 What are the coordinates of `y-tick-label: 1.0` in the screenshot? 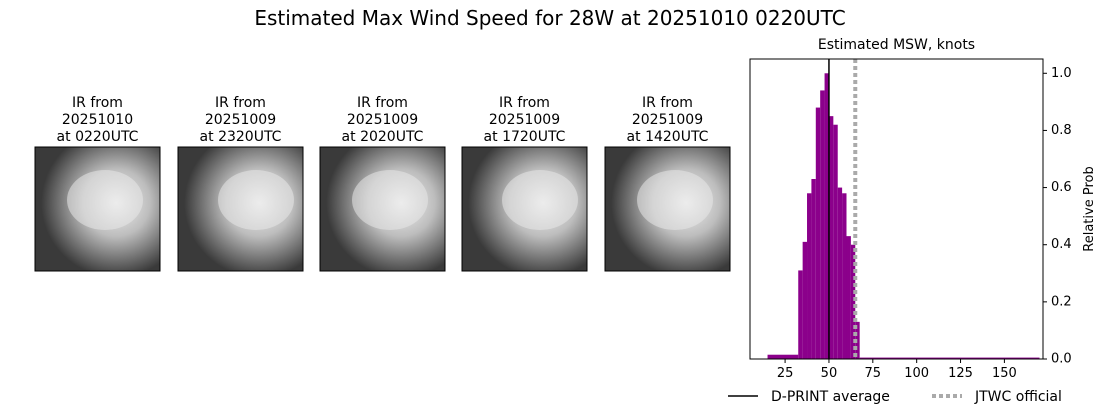 It's located at (1061, 73).